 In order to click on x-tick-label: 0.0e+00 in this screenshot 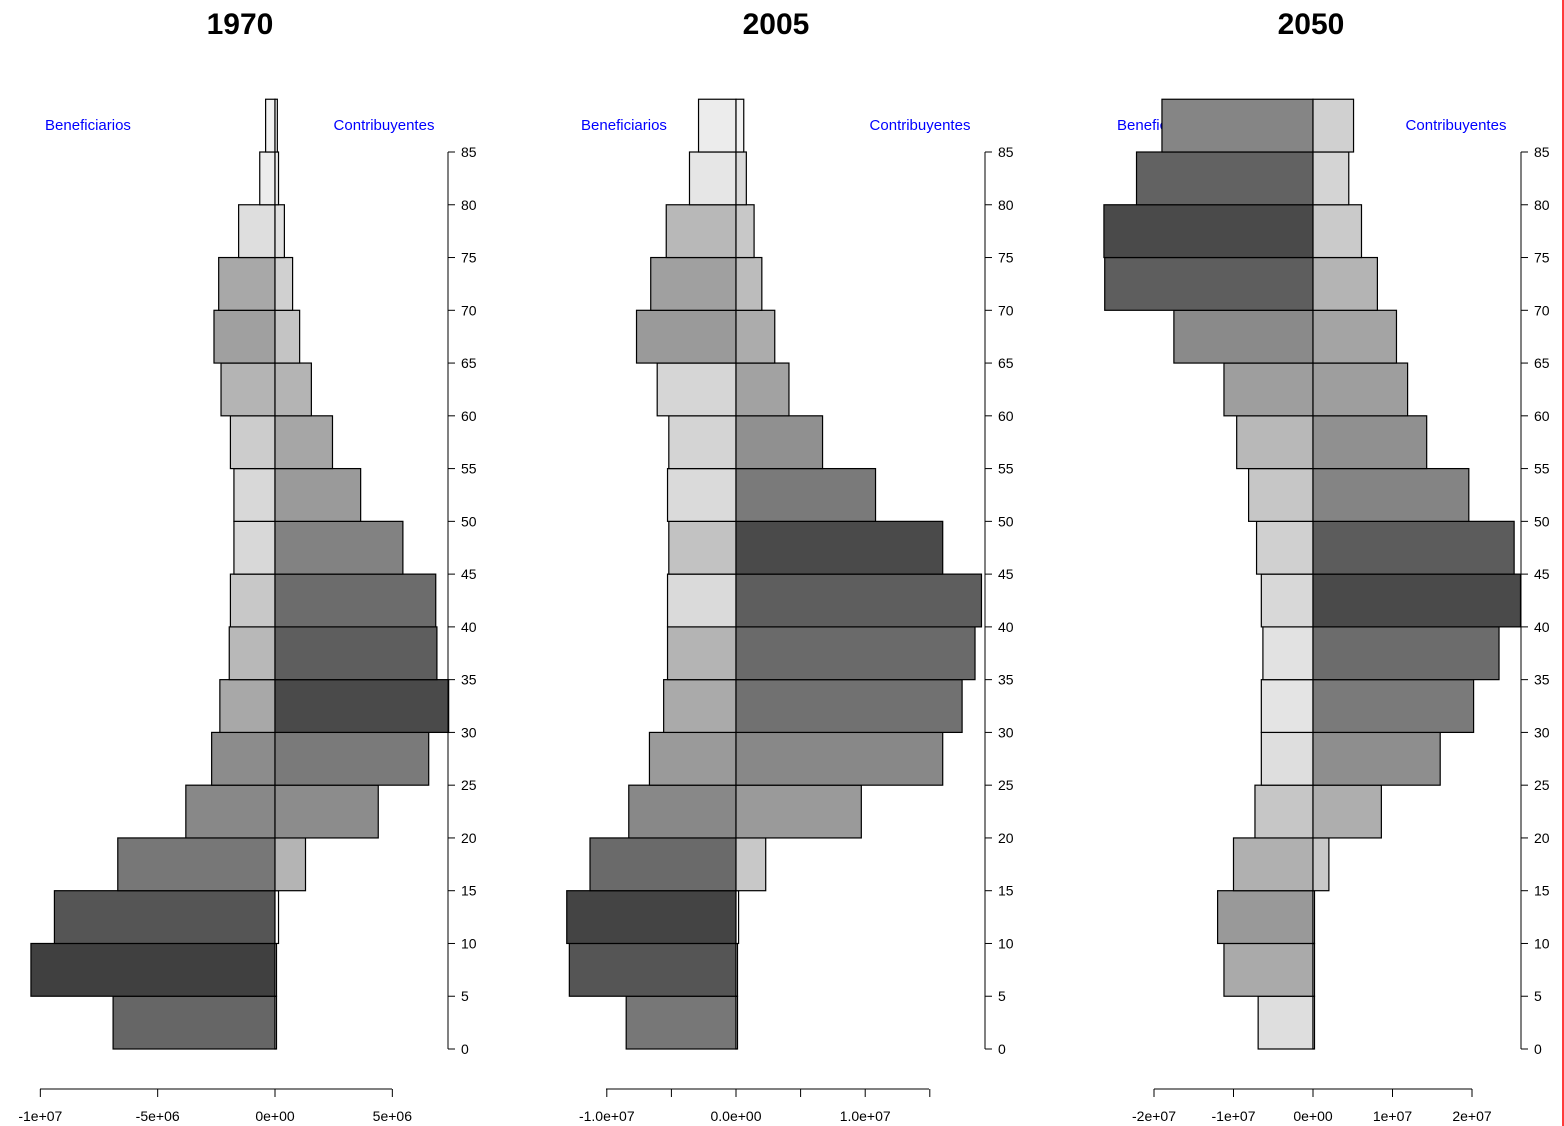, I will do `click(736, 1116)`.